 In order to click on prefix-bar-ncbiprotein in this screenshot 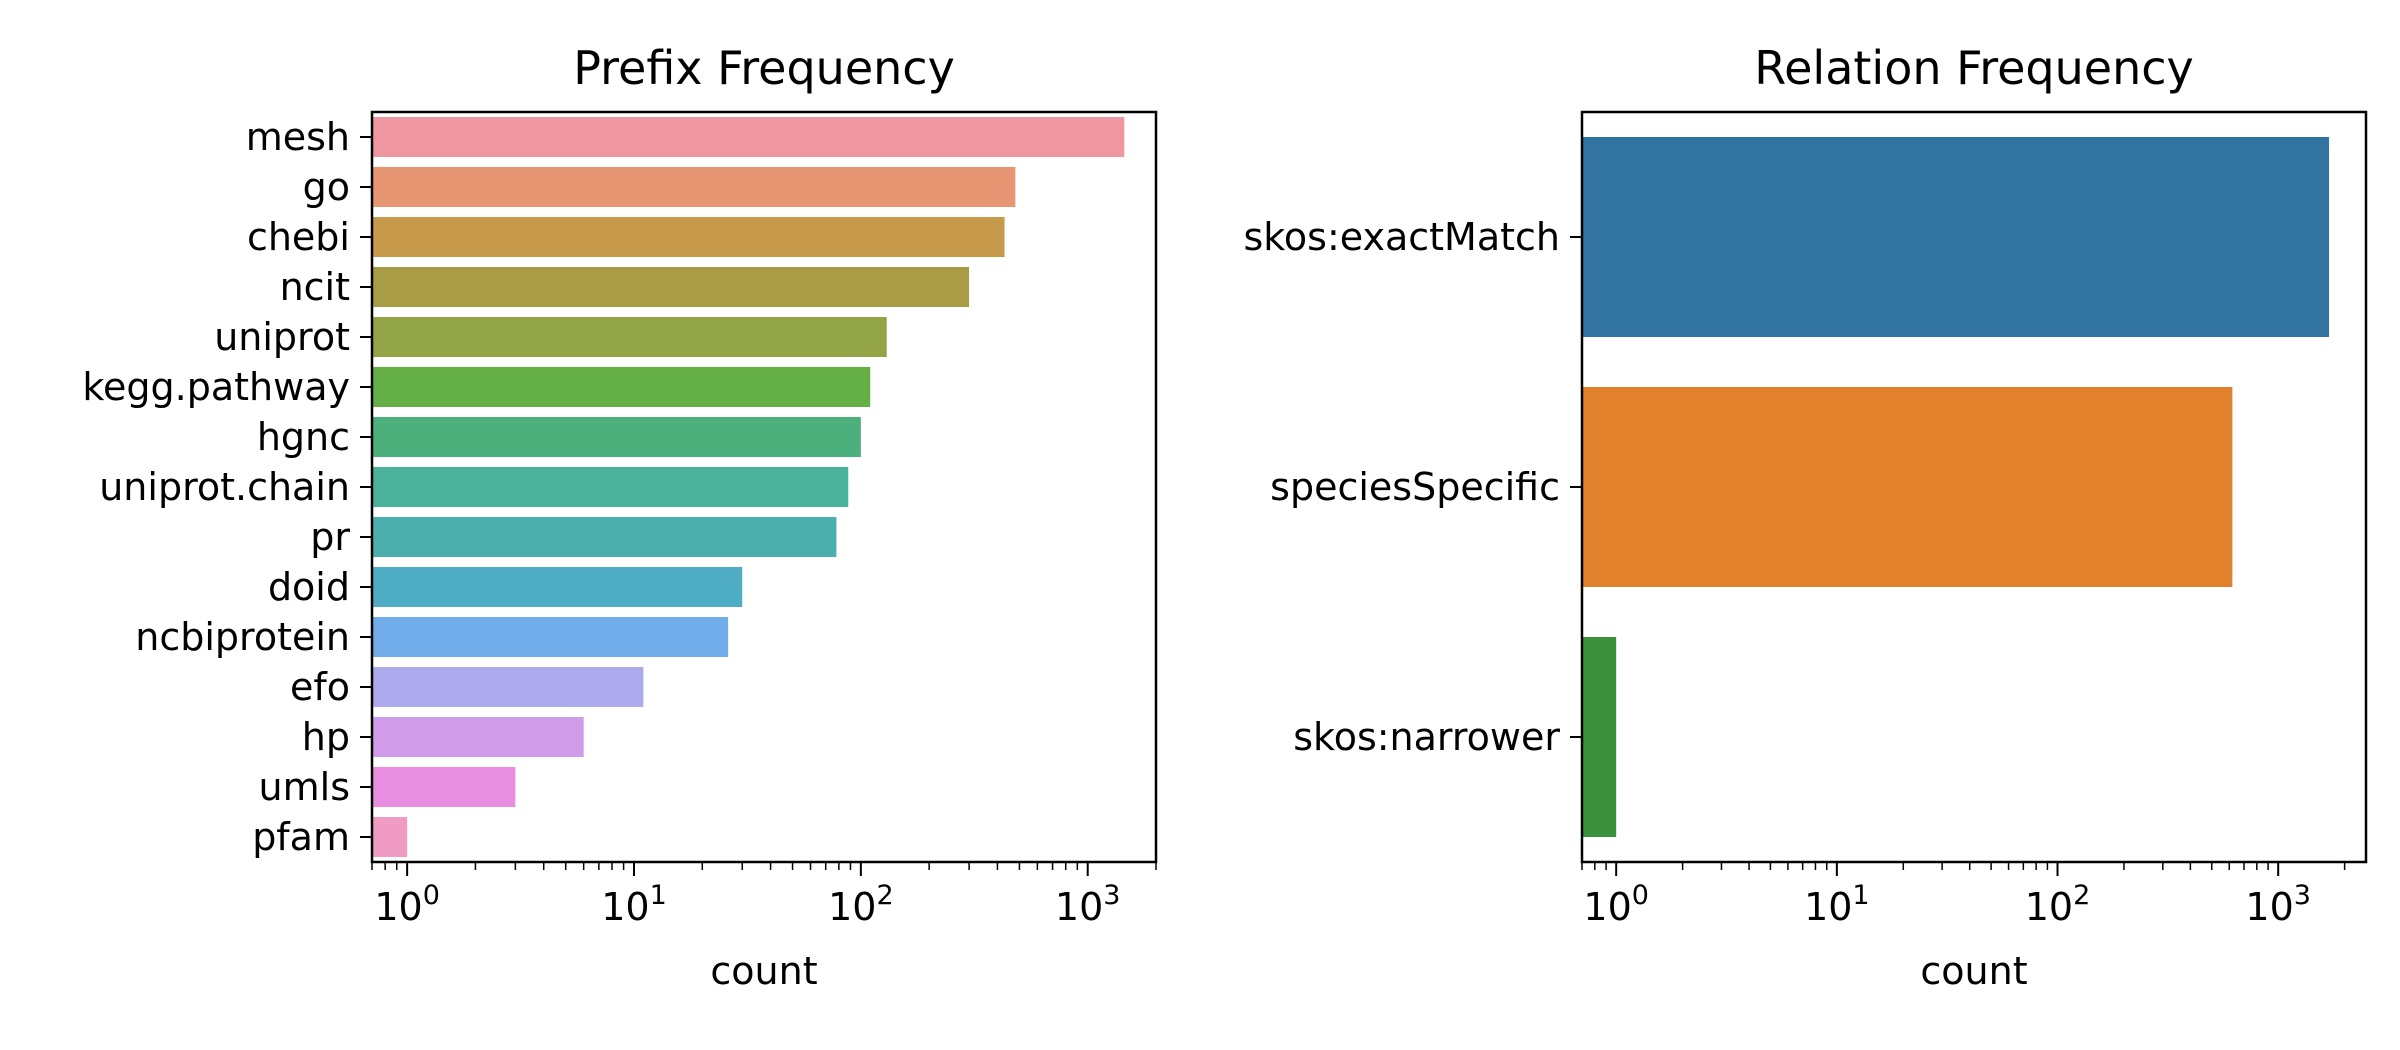, I will do `click(550, 637)`.